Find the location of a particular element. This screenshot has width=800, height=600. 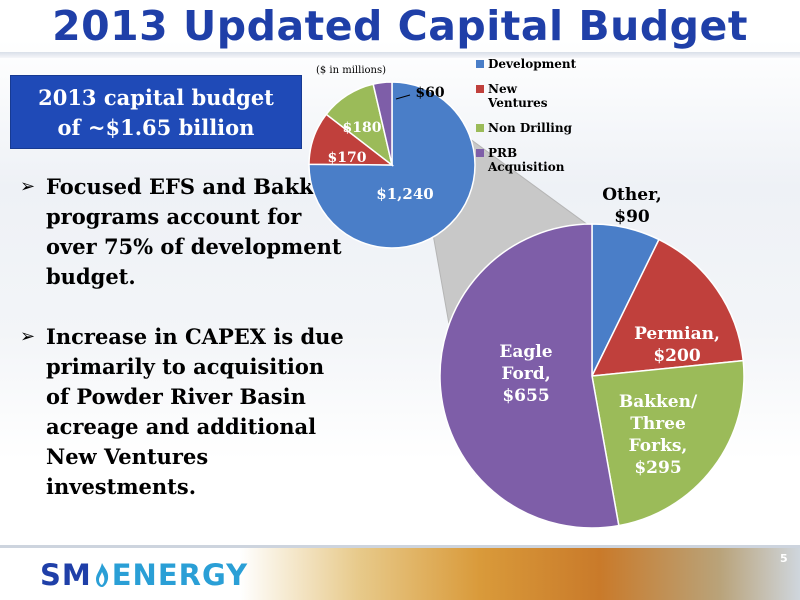

legend-item-new-ventures: New Ventures is located at coordinates (527, 96).